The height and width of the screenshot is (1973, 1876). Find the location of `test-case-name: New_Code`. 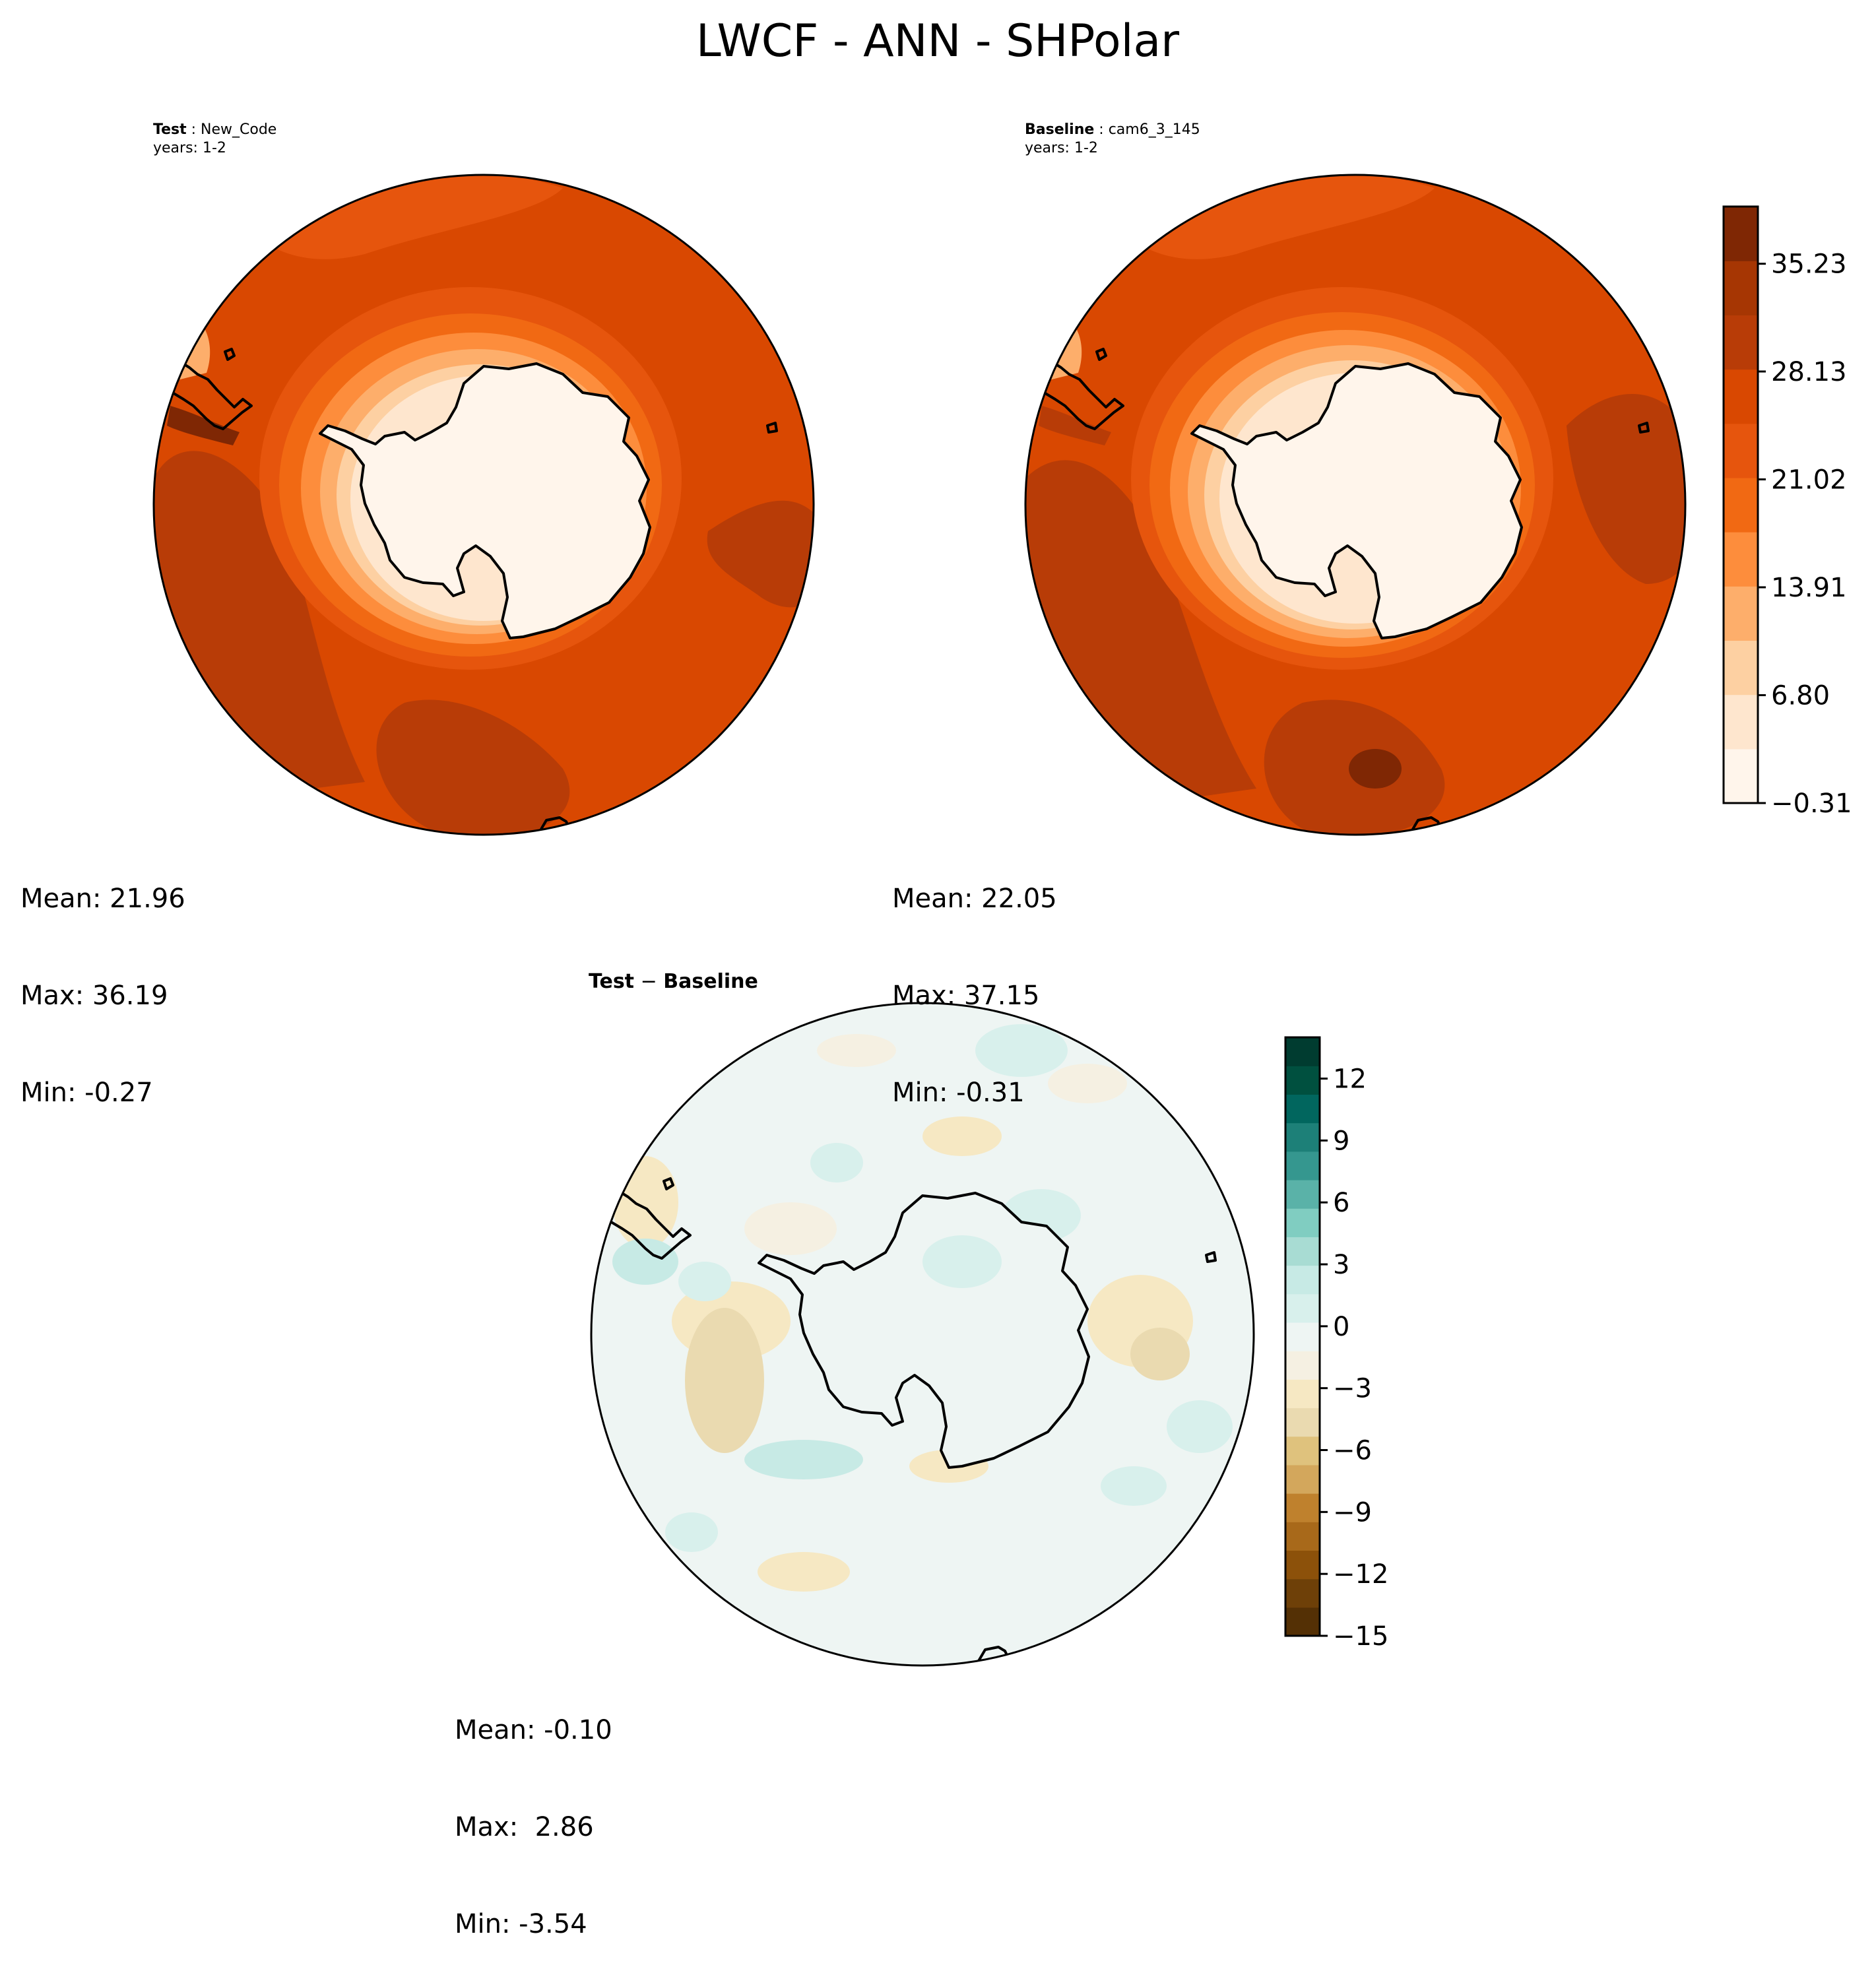

test-case-name: New_Code is located at coordinates (239, 129).